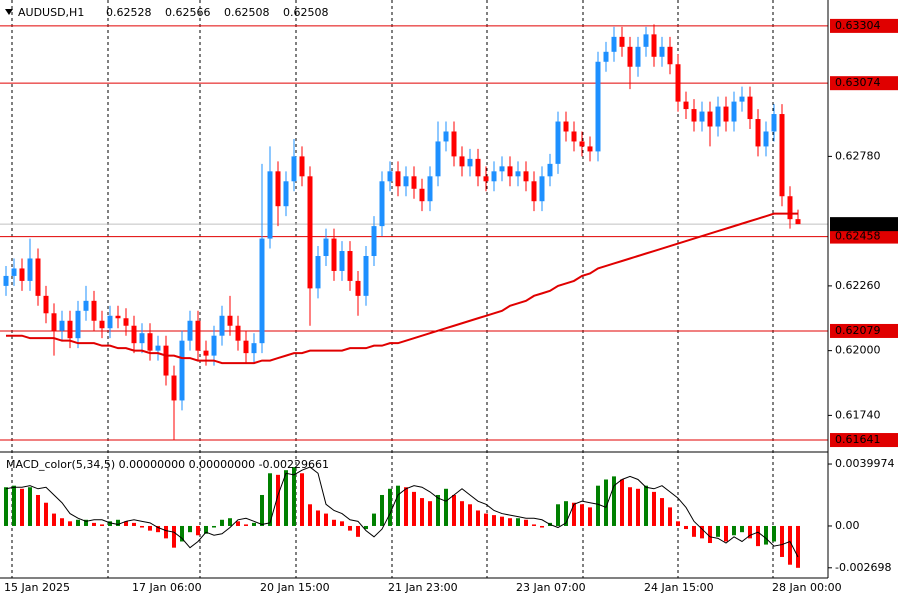 The height and width of the screenshot is (600, 900). What do you see at coordinates (858, 285) in the screenshot?
I see `y-tick-label: 0.62260` at bounding box center [858, 285].